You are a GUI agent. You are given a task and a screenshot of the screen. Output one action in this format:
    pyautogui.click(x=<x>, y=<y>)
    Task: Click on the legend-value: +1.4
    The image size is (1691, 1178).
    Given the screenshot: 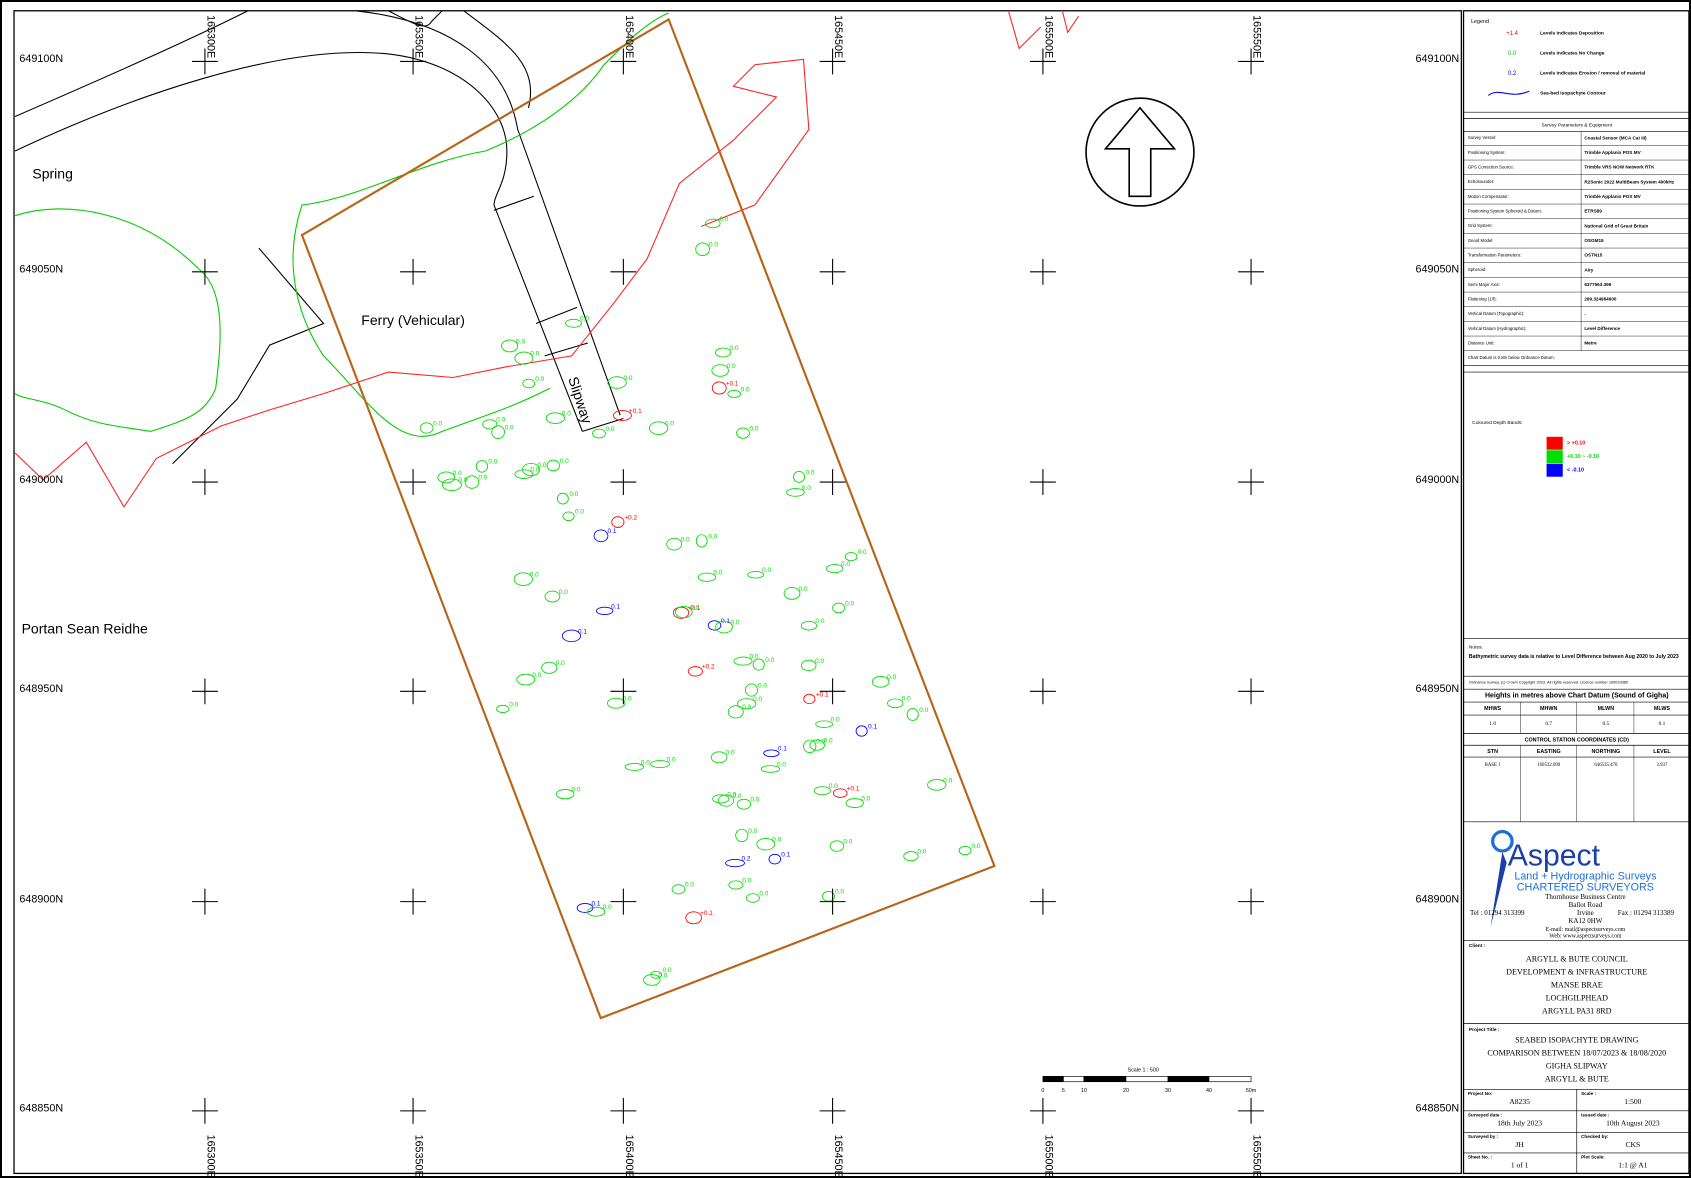 What is the action you would take?
    pyautogui.click(x=1512, y=34)
    